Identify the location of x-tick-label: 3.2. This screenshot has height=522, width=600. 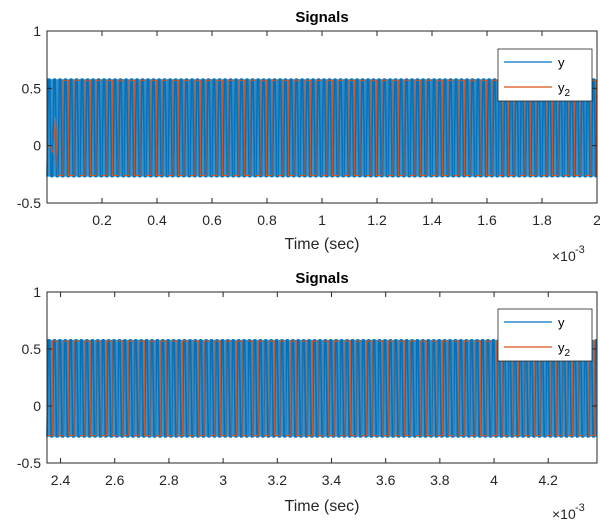
(278, 480).